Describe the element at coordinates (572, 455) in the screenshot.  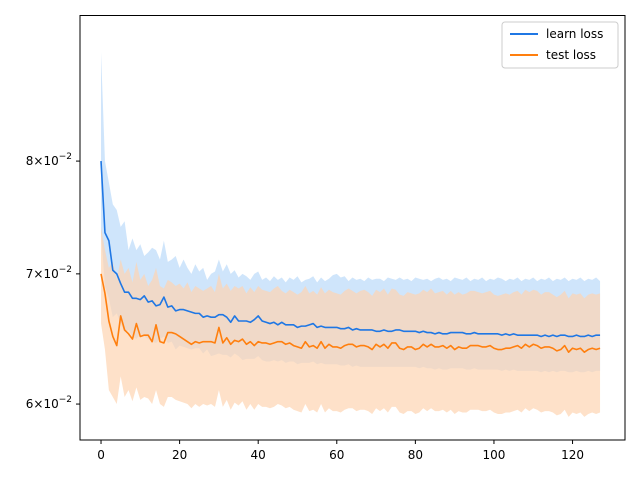
I see `x-tick-label: 120` at that location.